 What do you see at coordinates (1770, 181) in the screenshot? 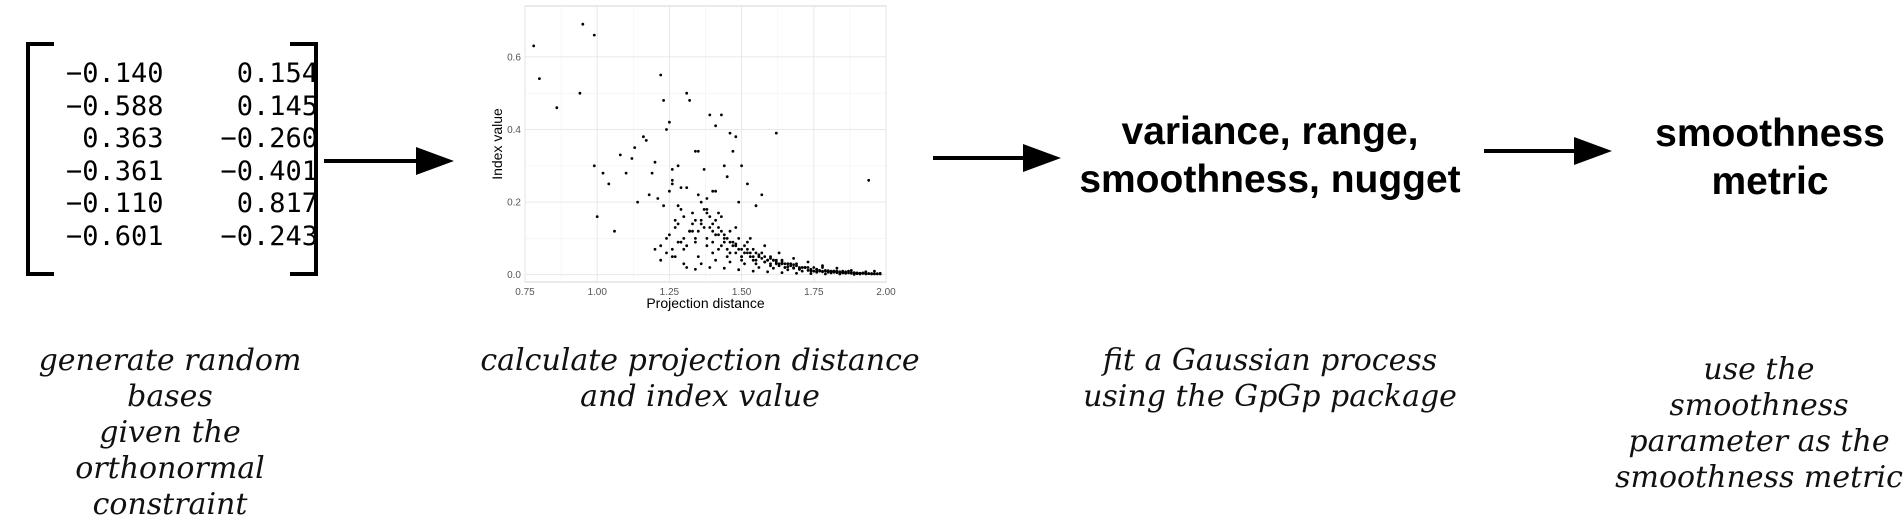
I see `smoothness-metric-line: metric` at bounding box center [1770, 181].